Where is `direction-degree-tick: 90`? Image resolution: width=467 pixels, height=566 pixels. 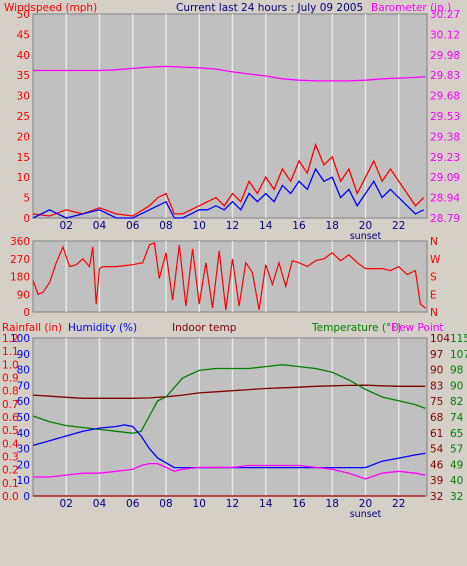 direction-degree-tick: 90 is located at coordinates (23, 295).